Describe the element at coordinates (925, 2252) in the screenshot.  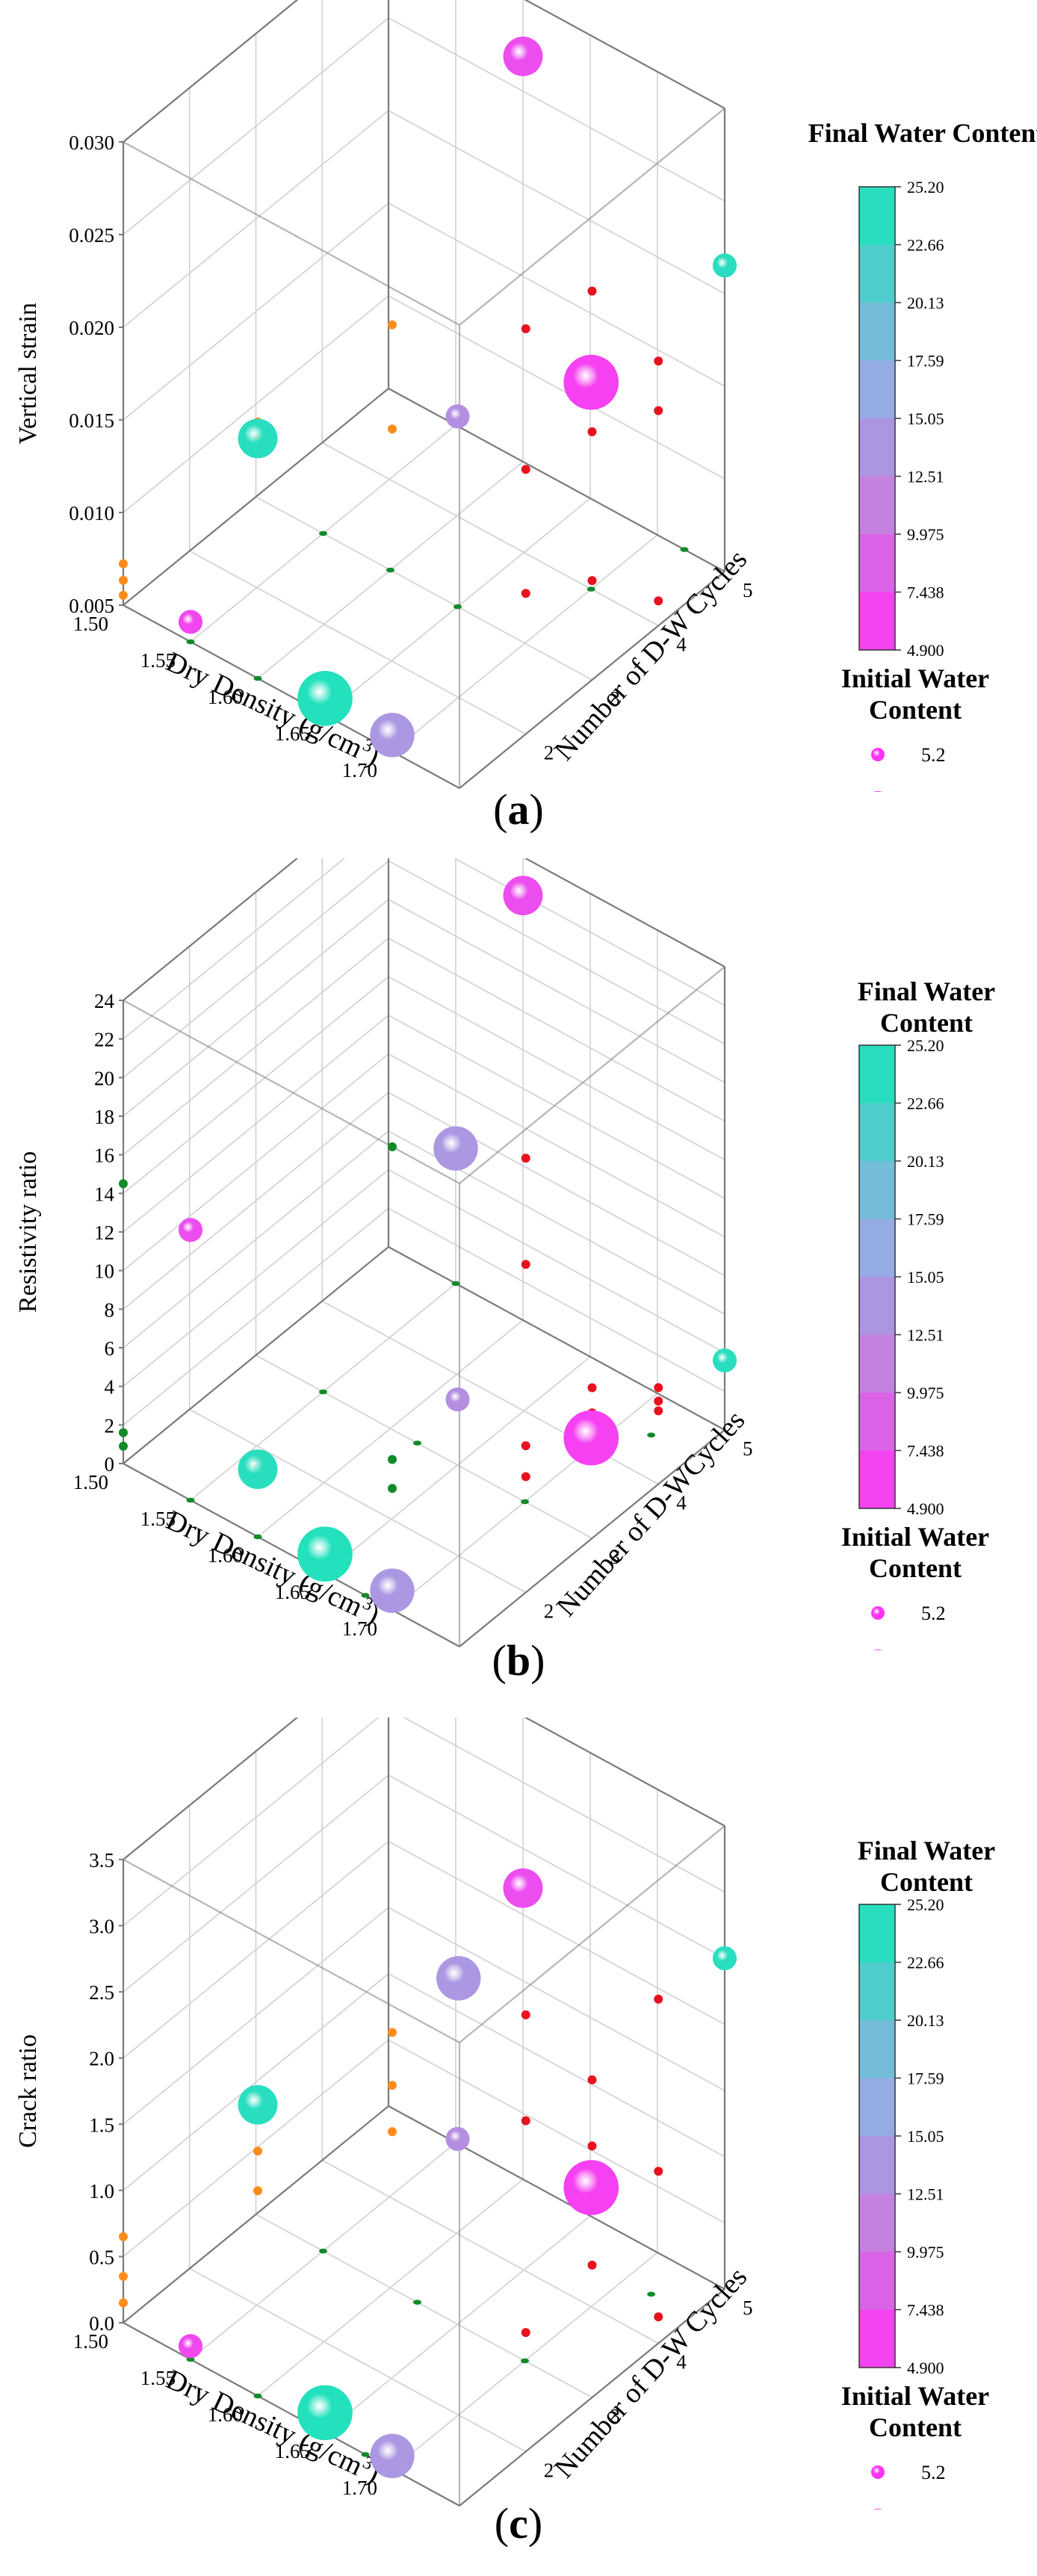
I see `color-legend-tick: 9.975` at that location.